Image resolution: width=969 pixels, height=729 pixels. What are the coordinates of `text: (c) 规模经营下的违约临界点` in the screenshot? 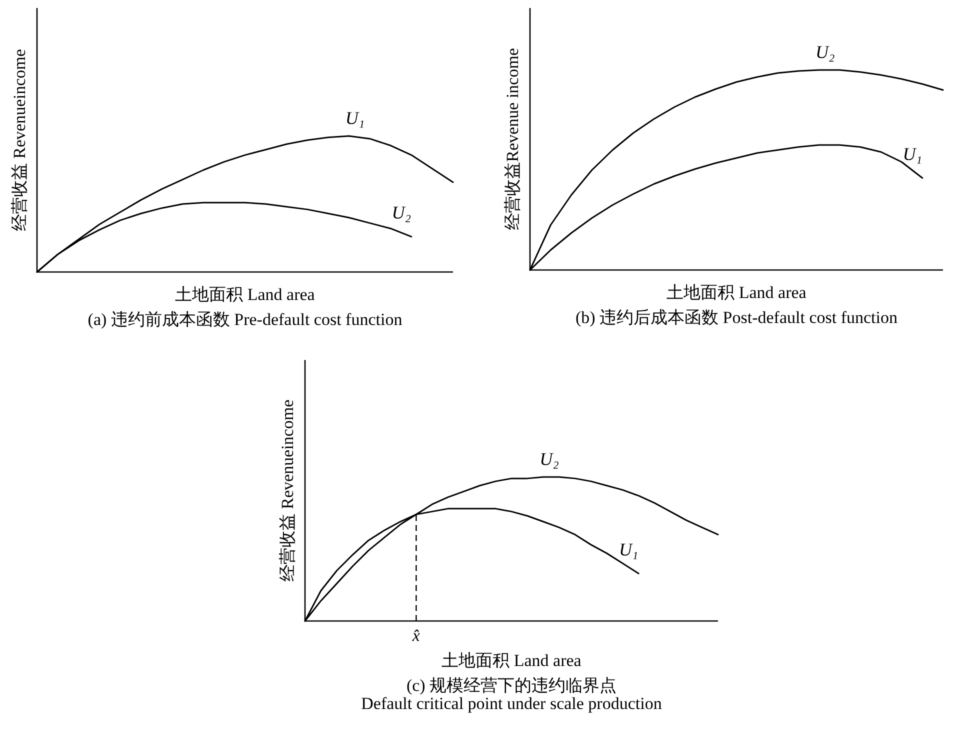 It's located at (511, 685).